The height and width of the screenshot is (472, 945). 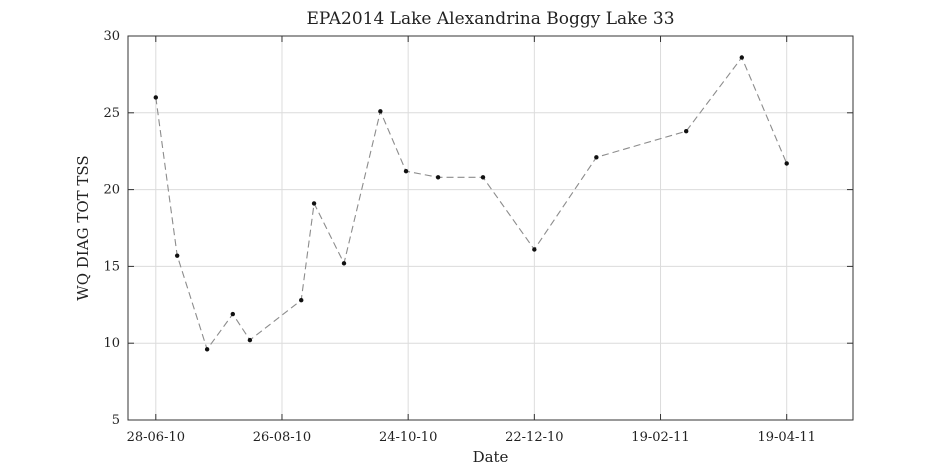 I want to click on x-tick-label: 26-08-10, so click(x=282, y=437).